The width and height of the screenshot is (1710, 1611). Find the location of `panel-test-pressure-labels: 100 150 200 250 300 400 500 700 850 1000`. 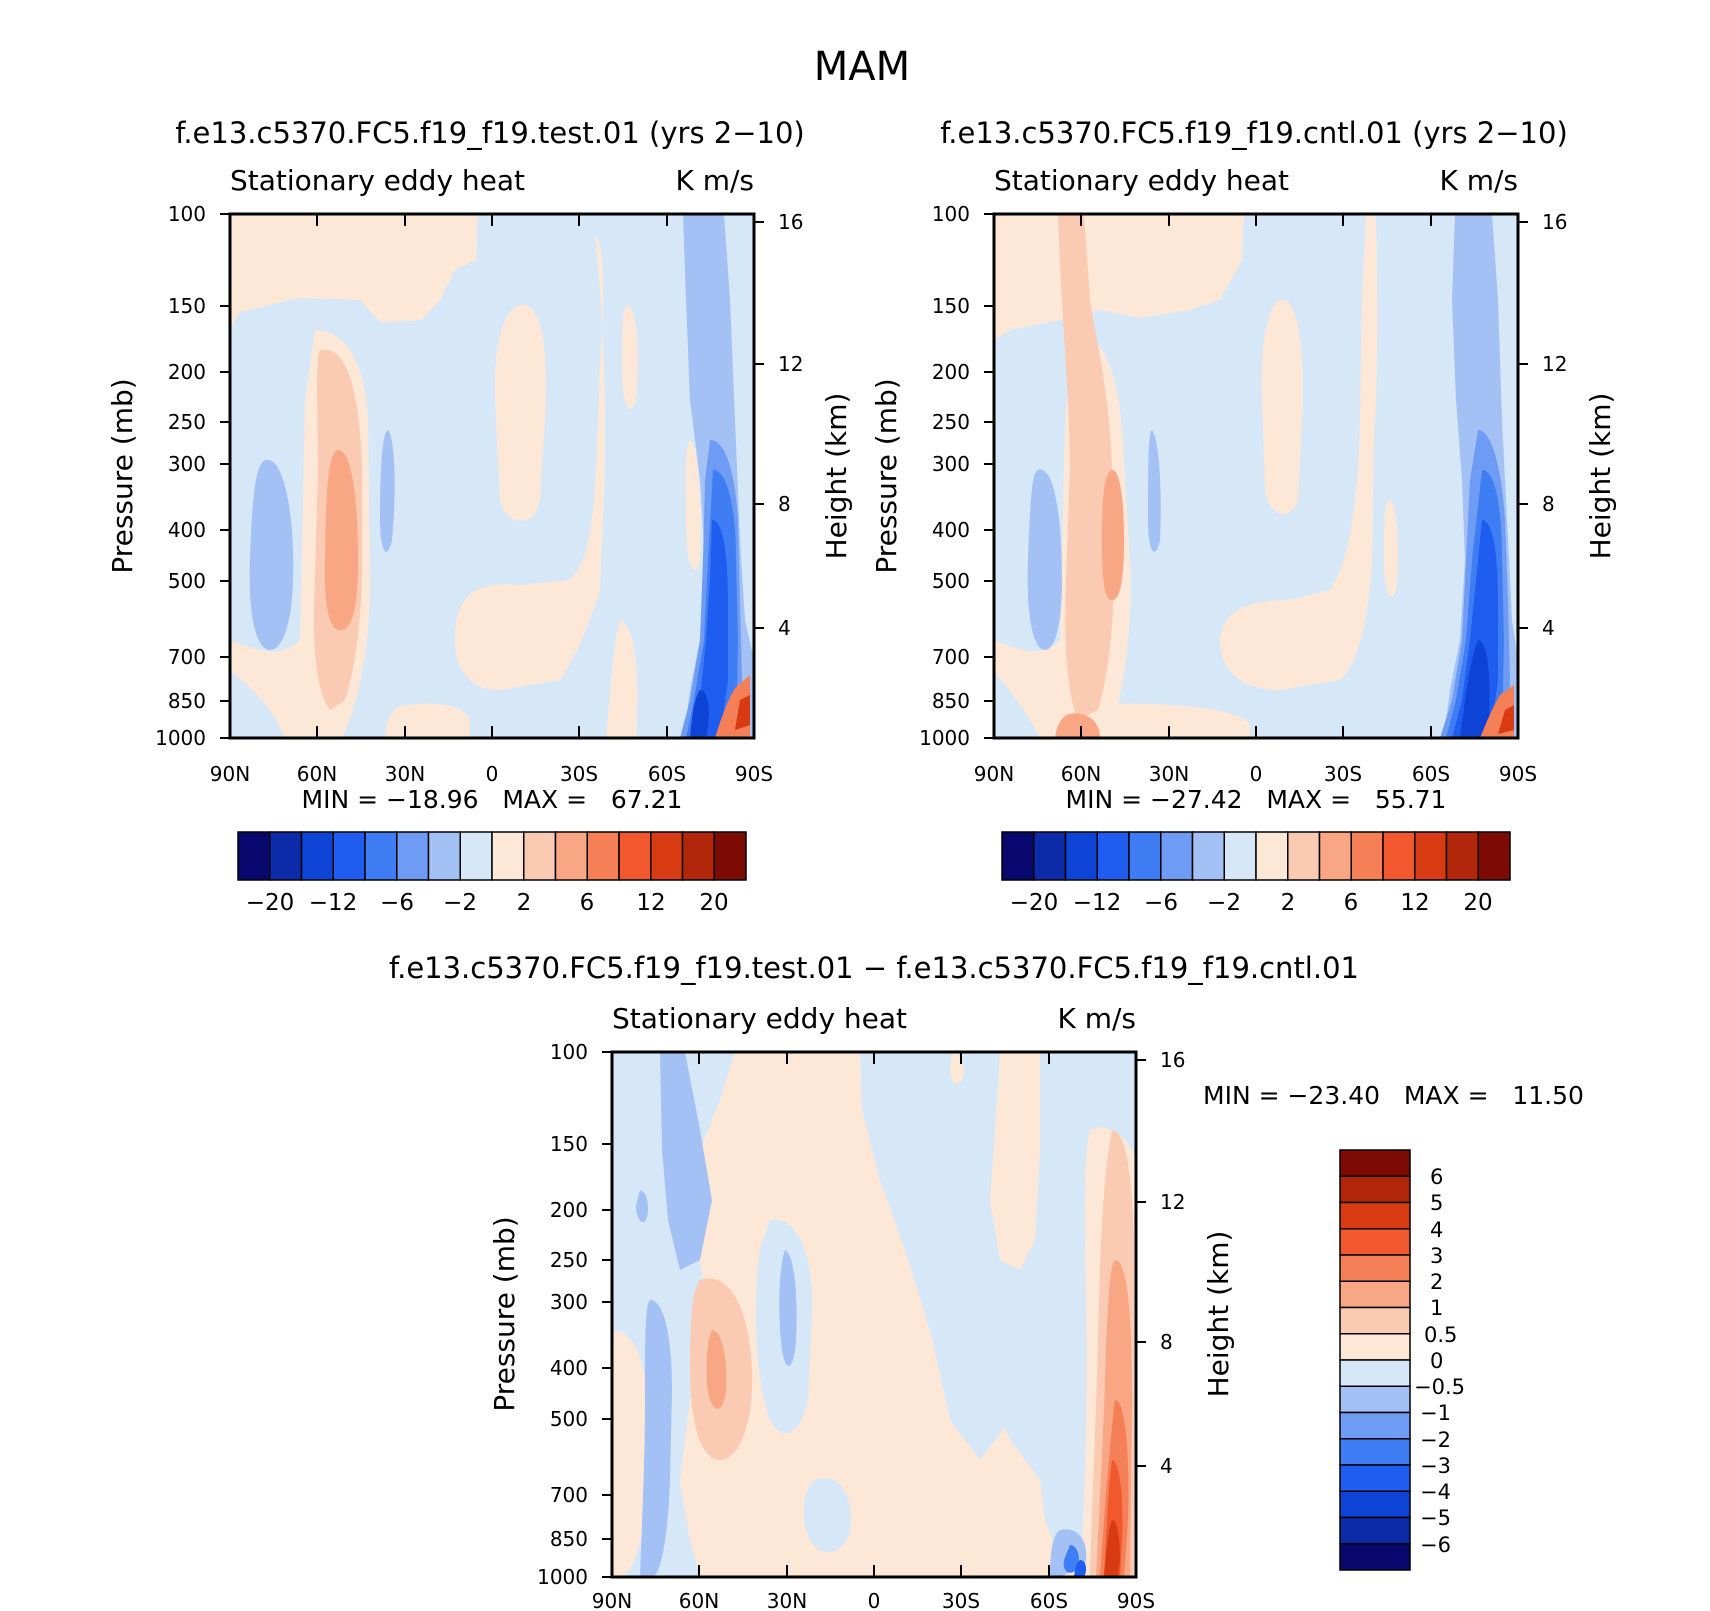

panel-test-pressure-labels: 100 150 200 250 300 400 500 700 850 1000 is located at coordinates (180, 476).